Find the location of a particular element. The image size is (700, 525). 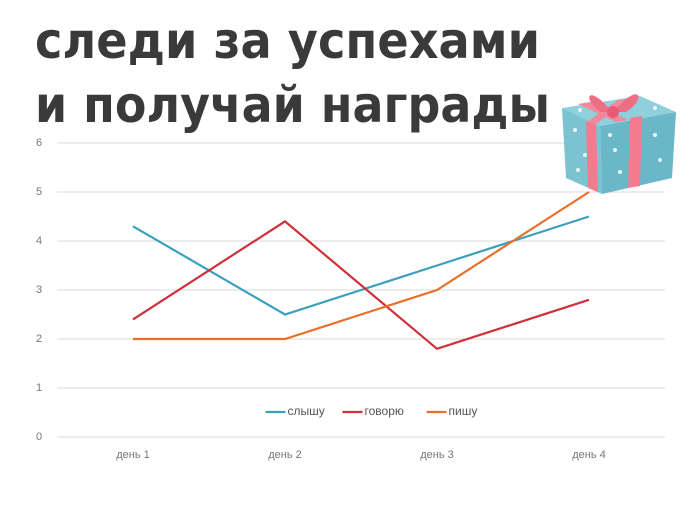

x-tick-label: день 1 is located at coordinates (133, 455).